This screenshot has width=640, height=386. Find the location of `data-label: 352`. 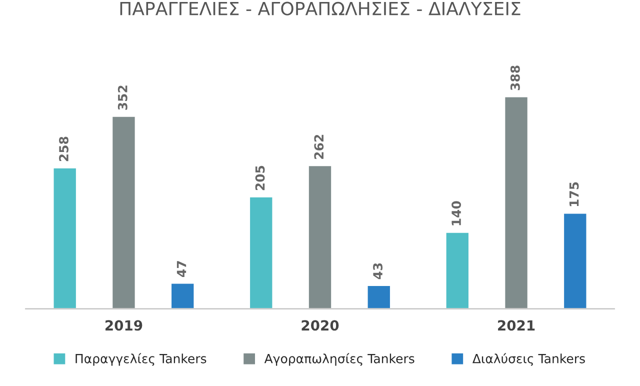

data-label: 352 is located at coordinates (123, 98).